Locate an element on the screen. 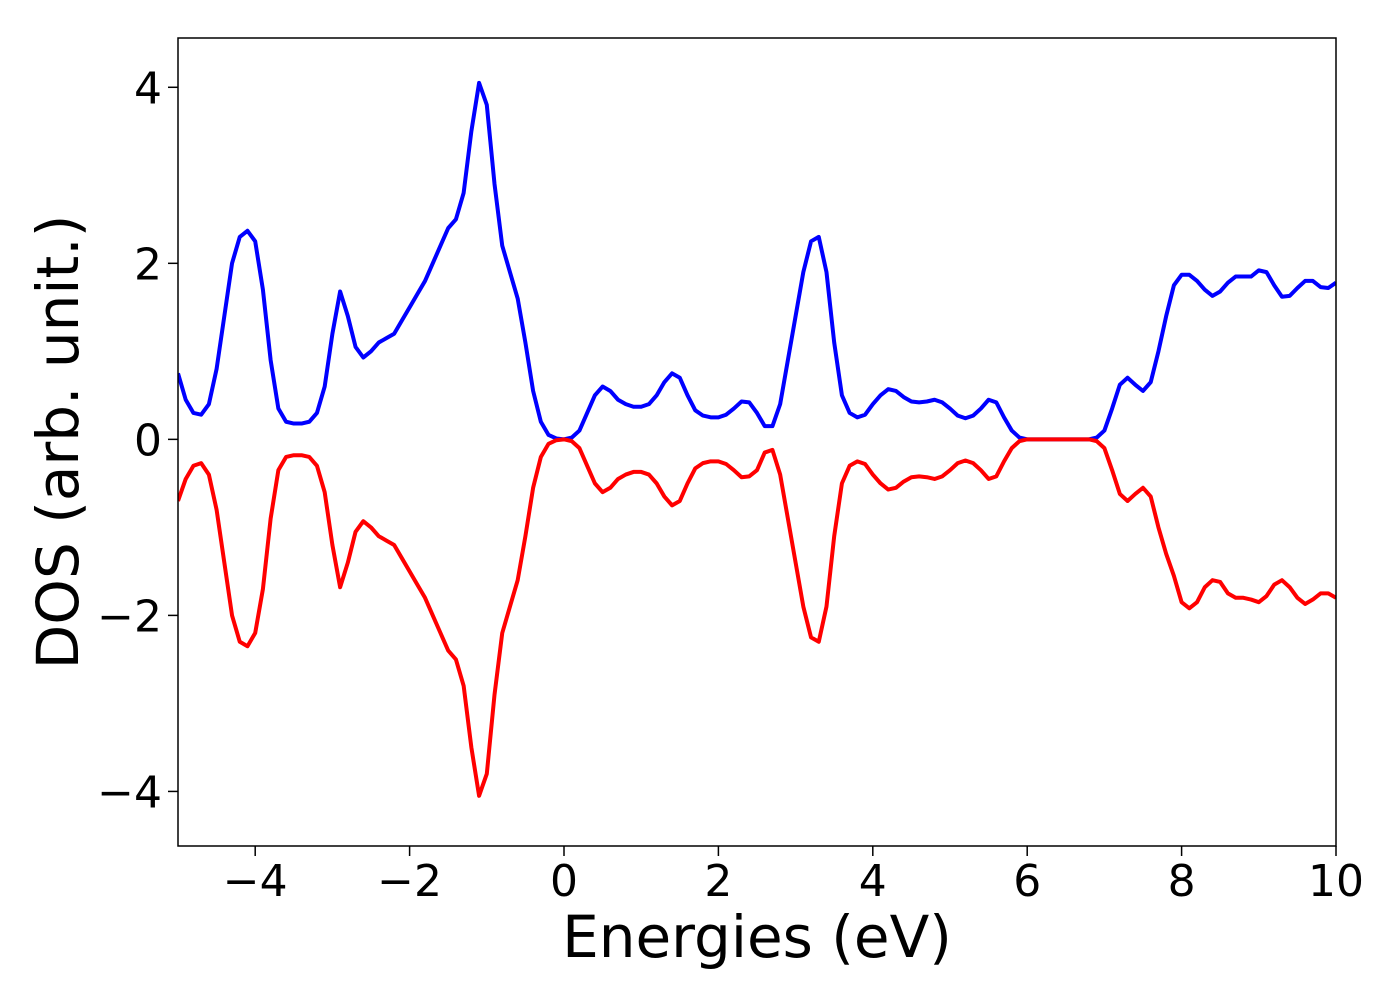 This screenshot has height=1000, width=1400. x-tick-label: −2 is located at coordinates (409, 881).